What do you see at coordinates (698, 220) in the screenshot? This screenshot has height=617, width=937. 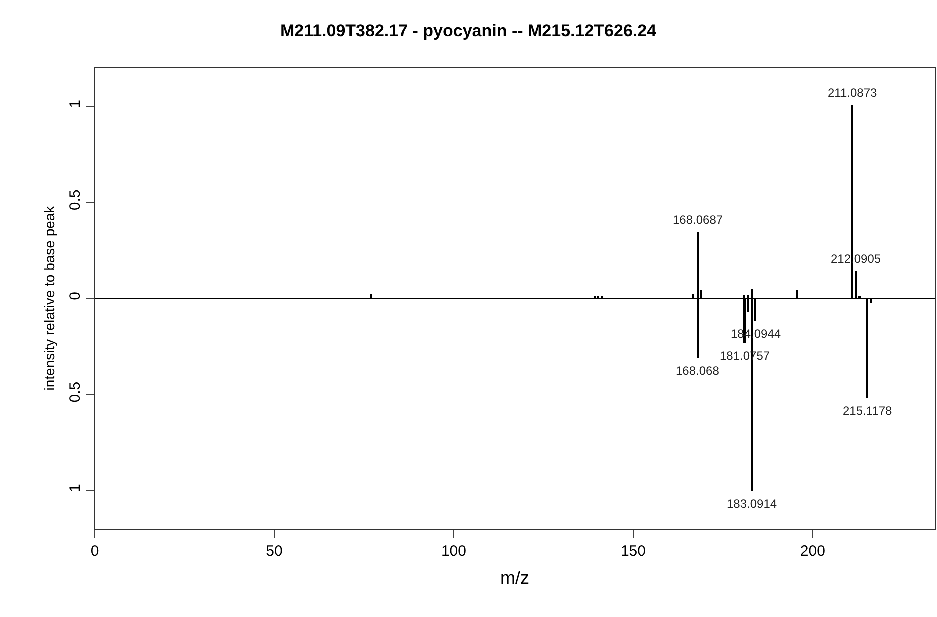 I see `annotation: 168.0687` at bounding box center [698, 220].